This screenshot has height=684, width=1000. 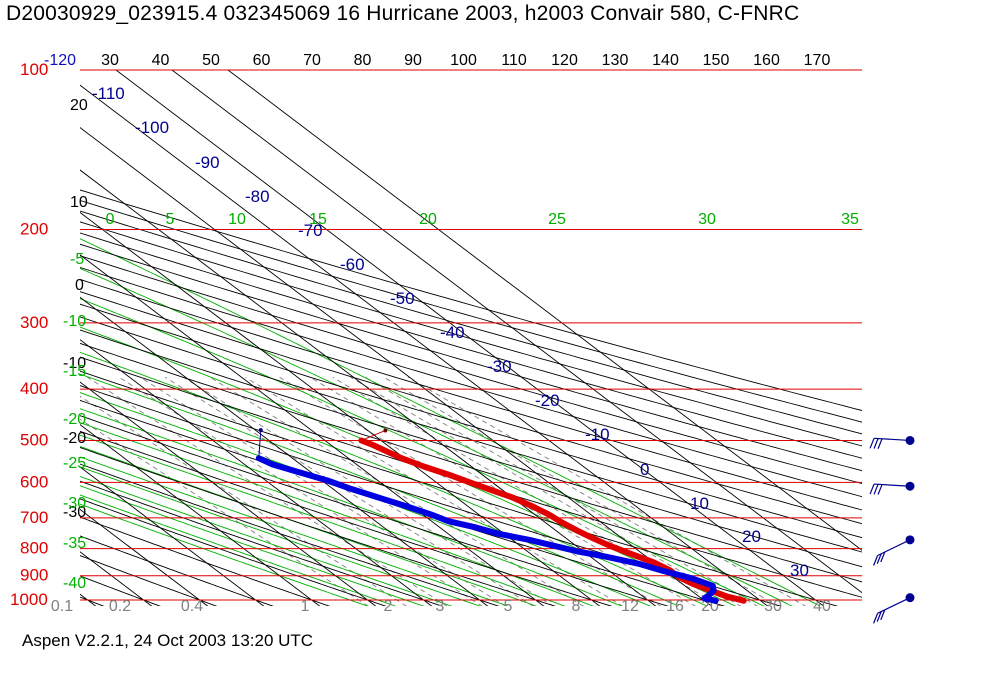 I want to click on top-axis-label: 70, so click(x=312, y=60).